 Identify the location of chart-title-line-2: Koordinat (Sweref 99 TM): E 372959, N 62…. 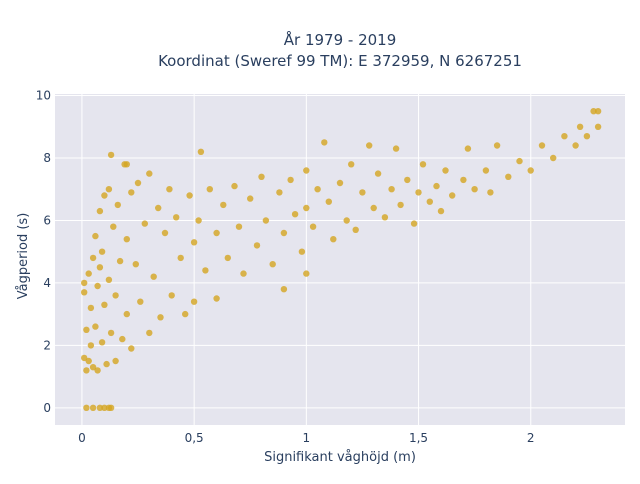
(340, 61).